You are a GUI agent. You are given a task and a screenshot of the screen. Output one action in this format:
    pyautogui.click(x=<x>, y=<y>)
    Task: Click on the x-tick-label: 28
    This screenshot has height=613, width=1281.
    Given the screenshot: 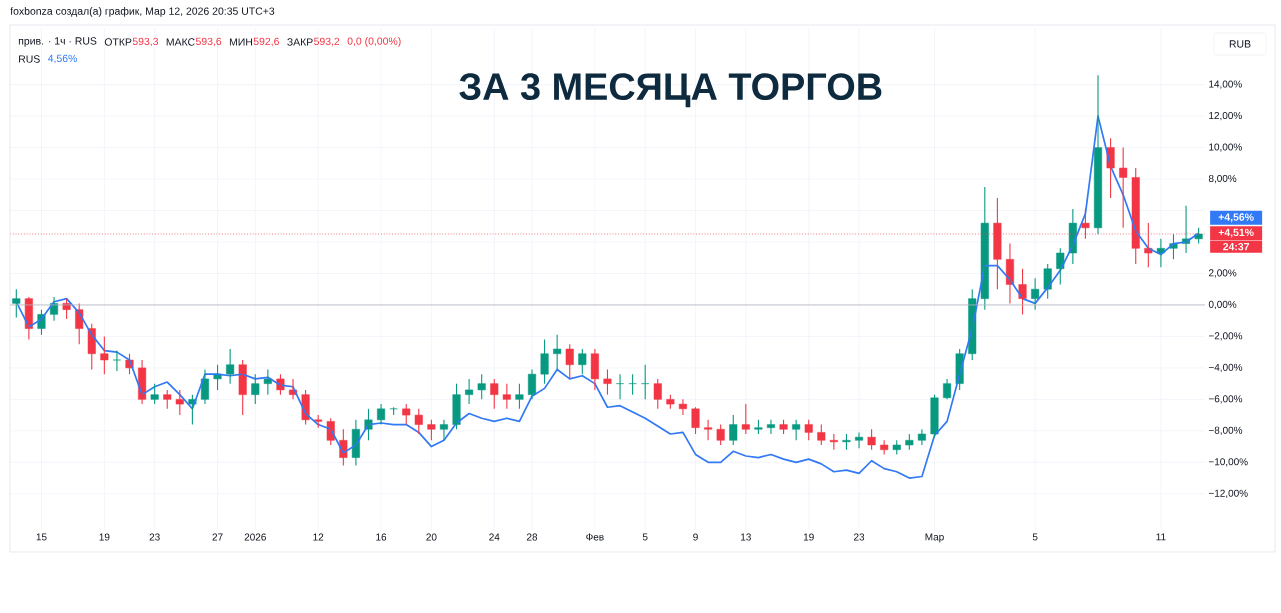 What is the action you would take?
    pyautogui.click(x=532, y=537)
    